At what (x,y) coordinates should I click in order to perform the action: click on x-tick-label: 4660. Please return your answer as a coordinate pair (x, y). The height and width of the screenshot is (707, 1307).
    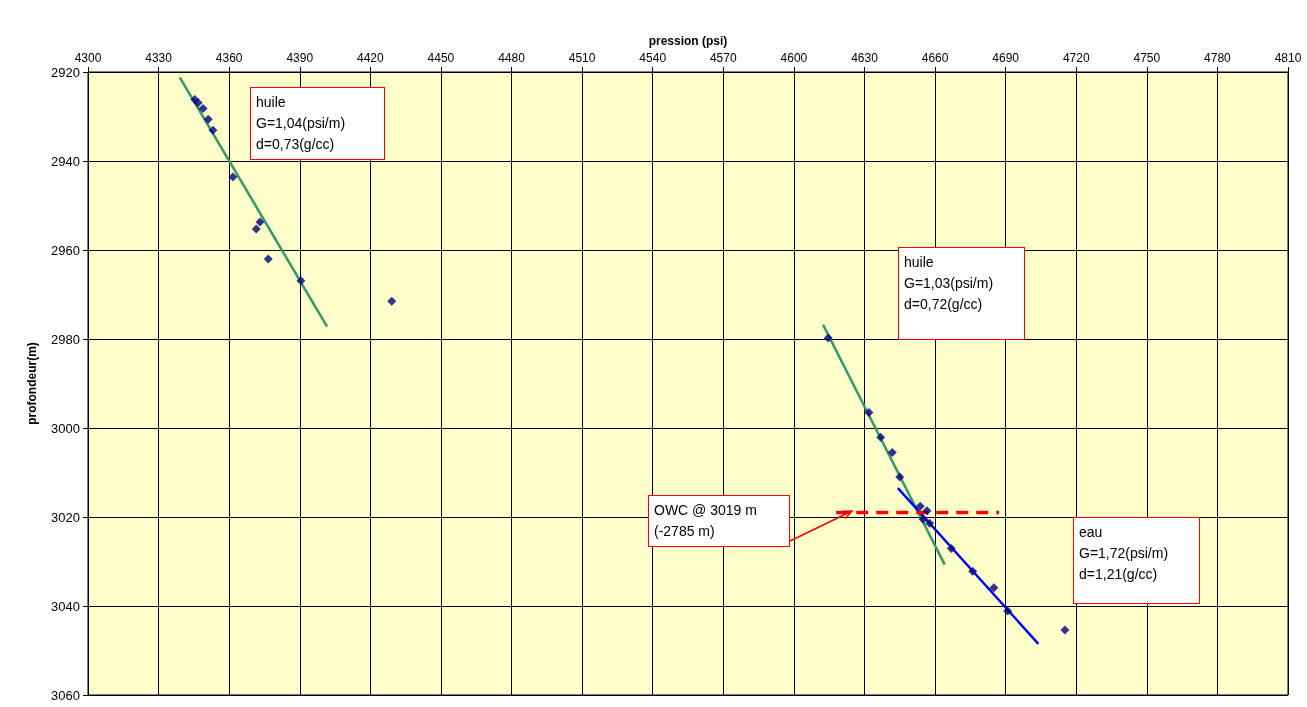
    Looking at the image, I should click on (935, 58).